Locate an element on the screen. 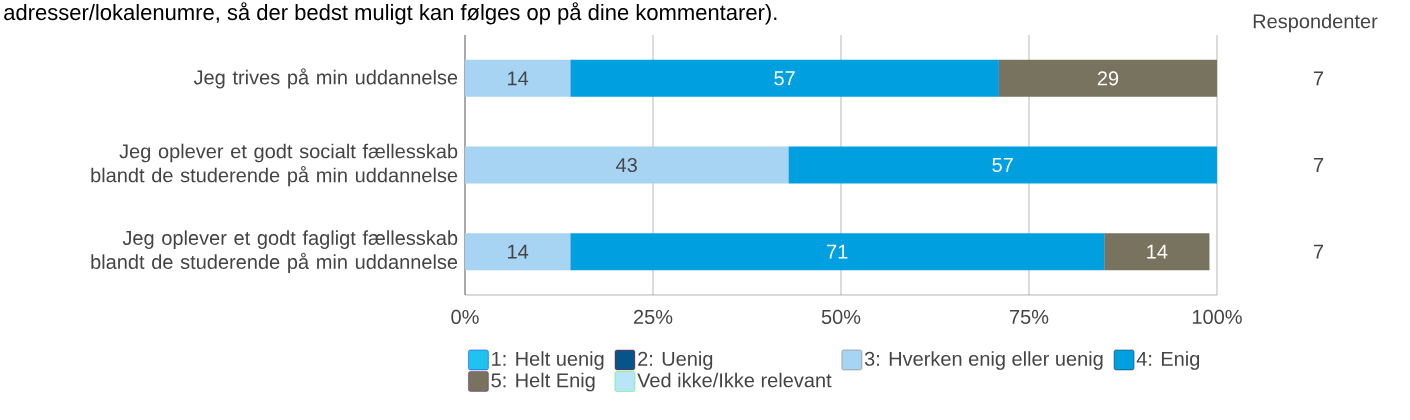  data-label: 43 is located at coordinates (626, 165).